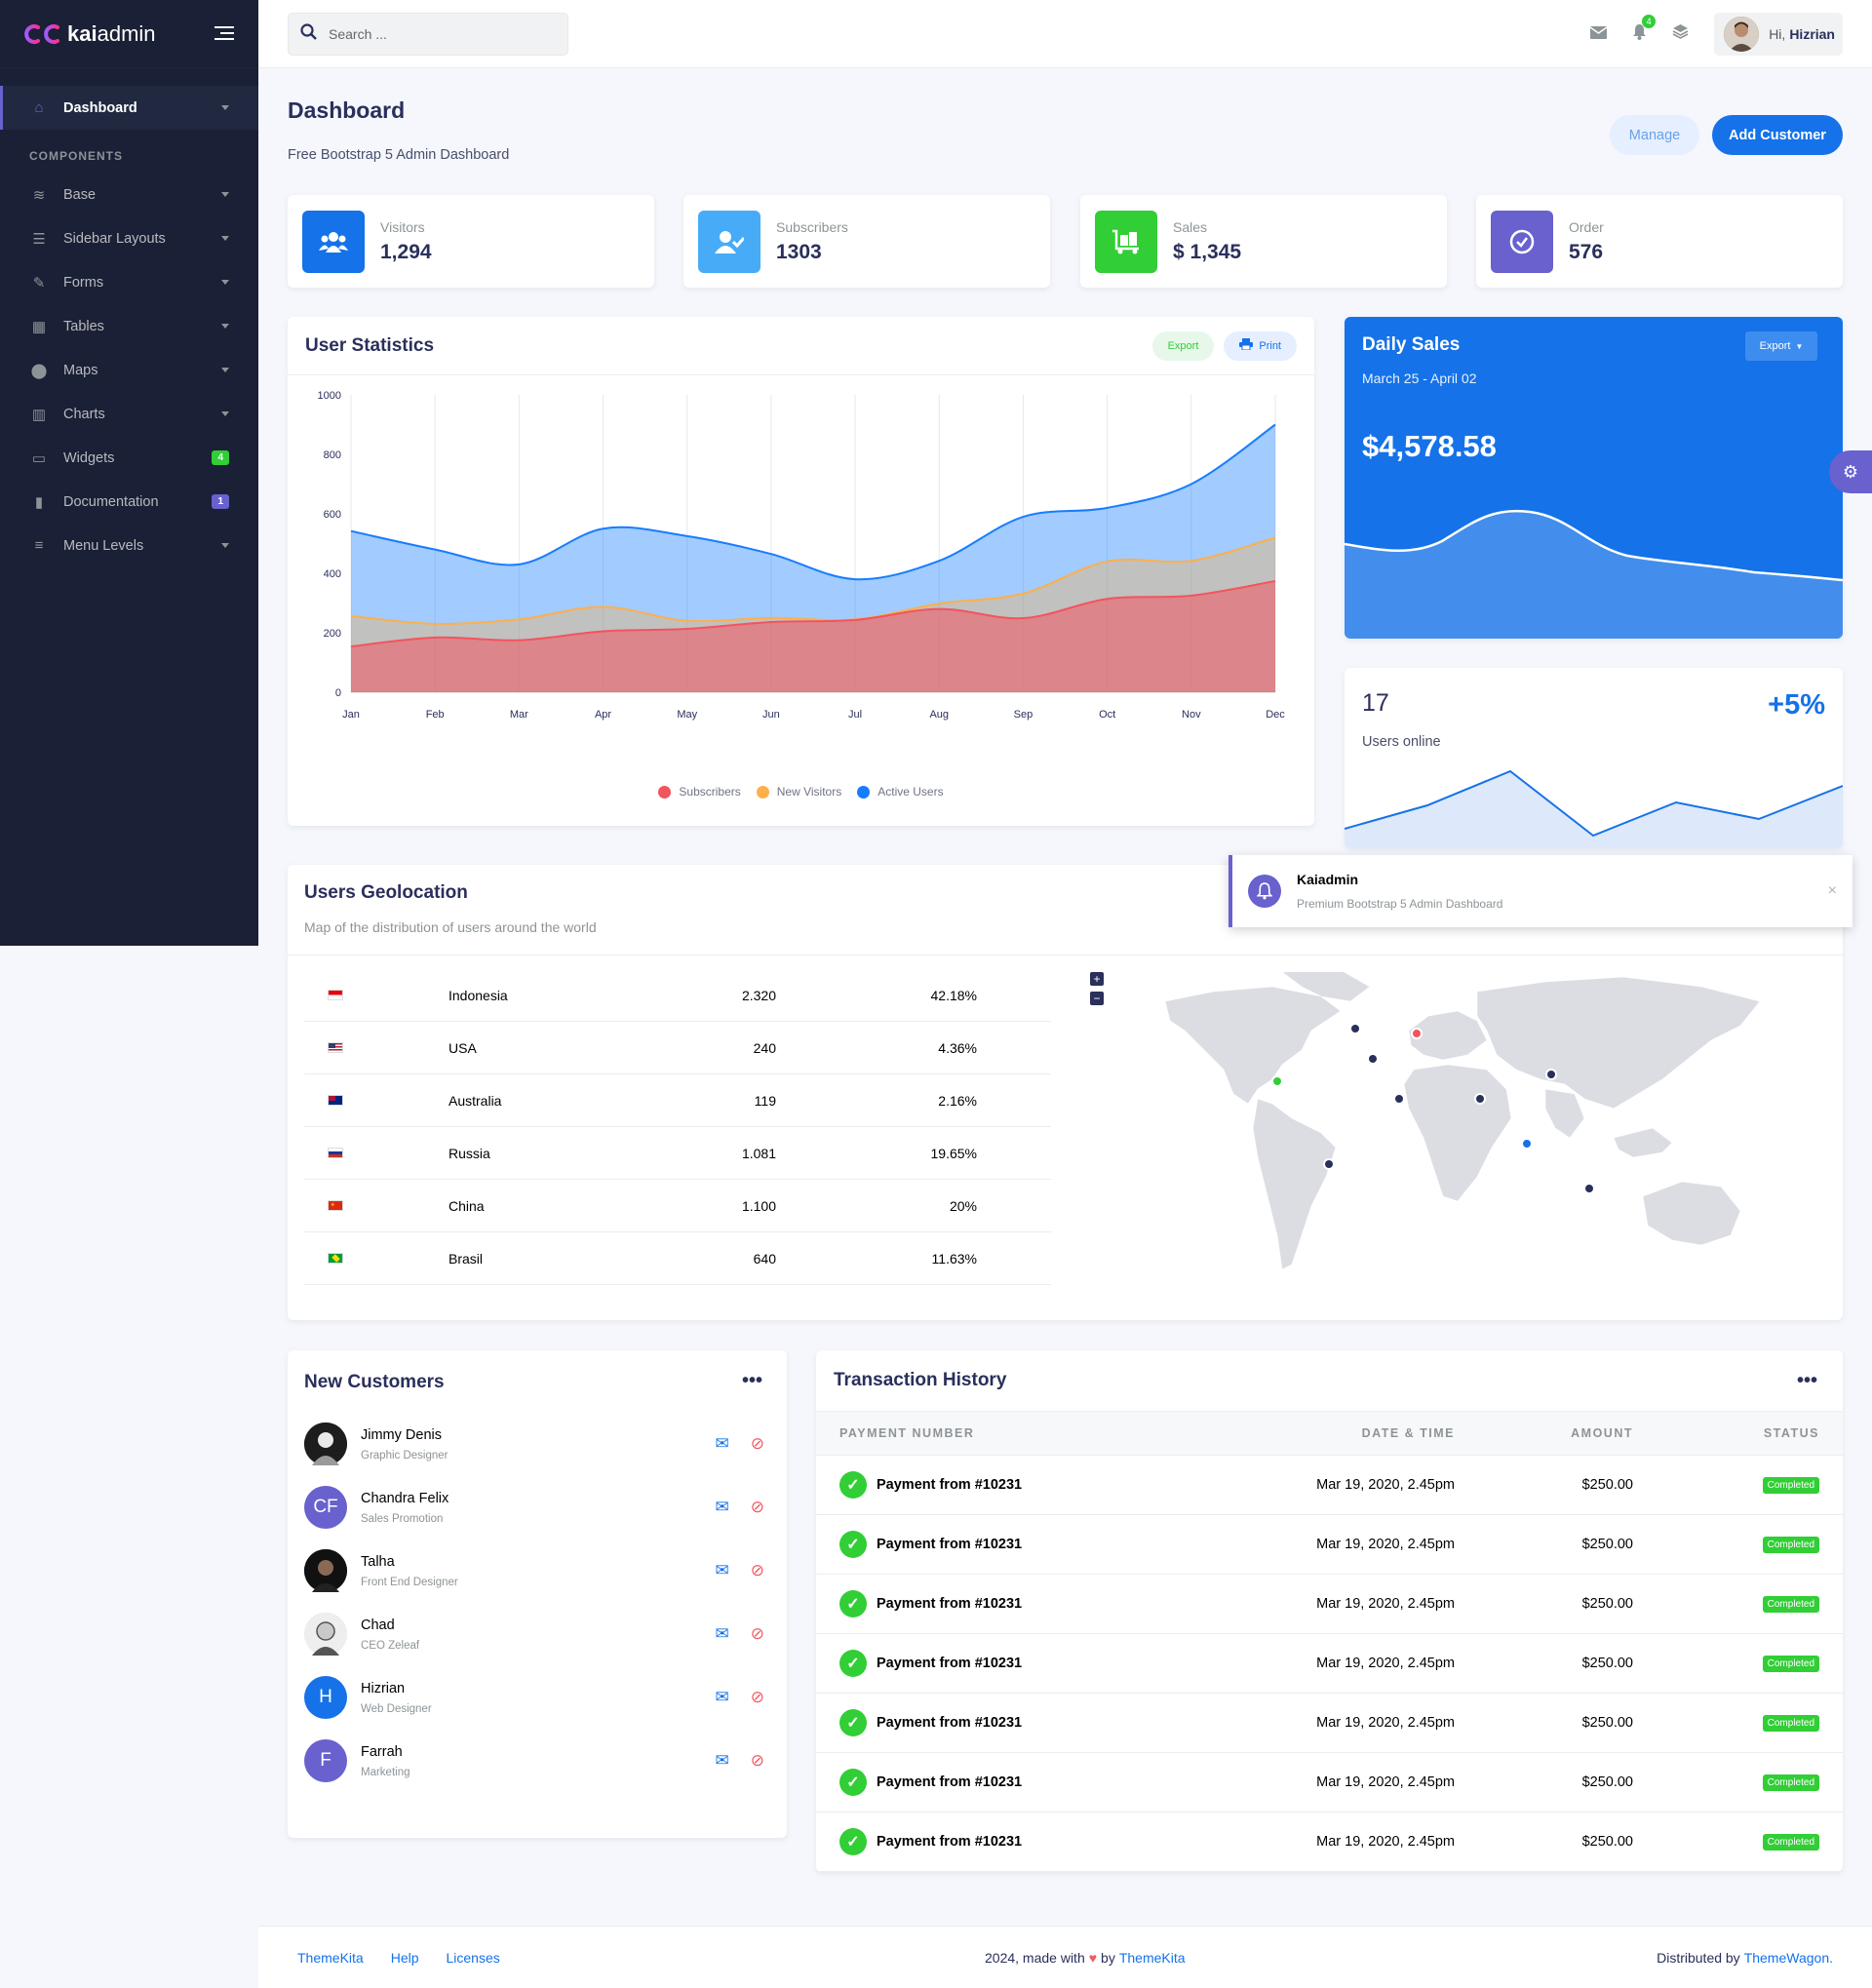 This screenshot has height=1988, width=1872. I want to click on y-tick-label: 200, so click(332, 634).